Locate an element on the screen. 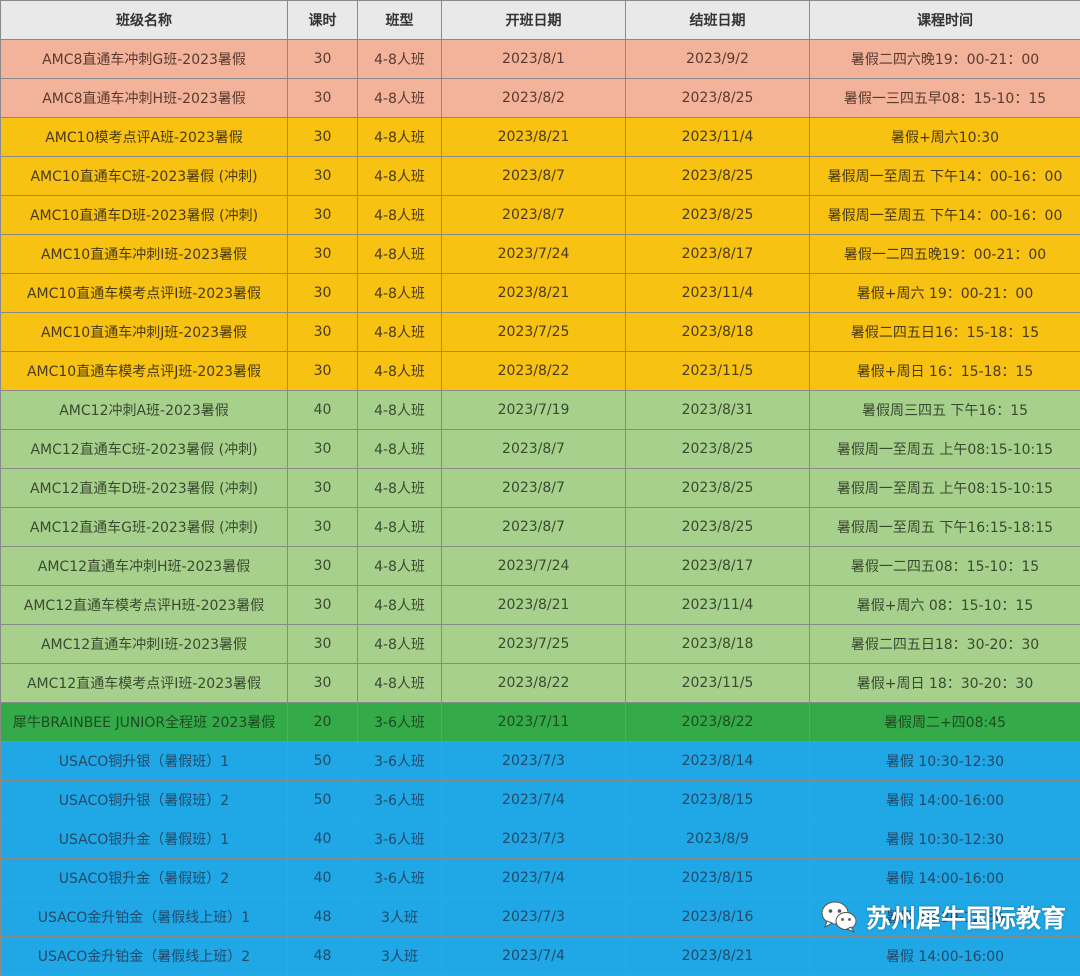 This screenshot has height=976, width=1080. table-header: 班级名称 课时 班型 开班日期 结班日期 课程时间 is located at coordinates (540, 20).